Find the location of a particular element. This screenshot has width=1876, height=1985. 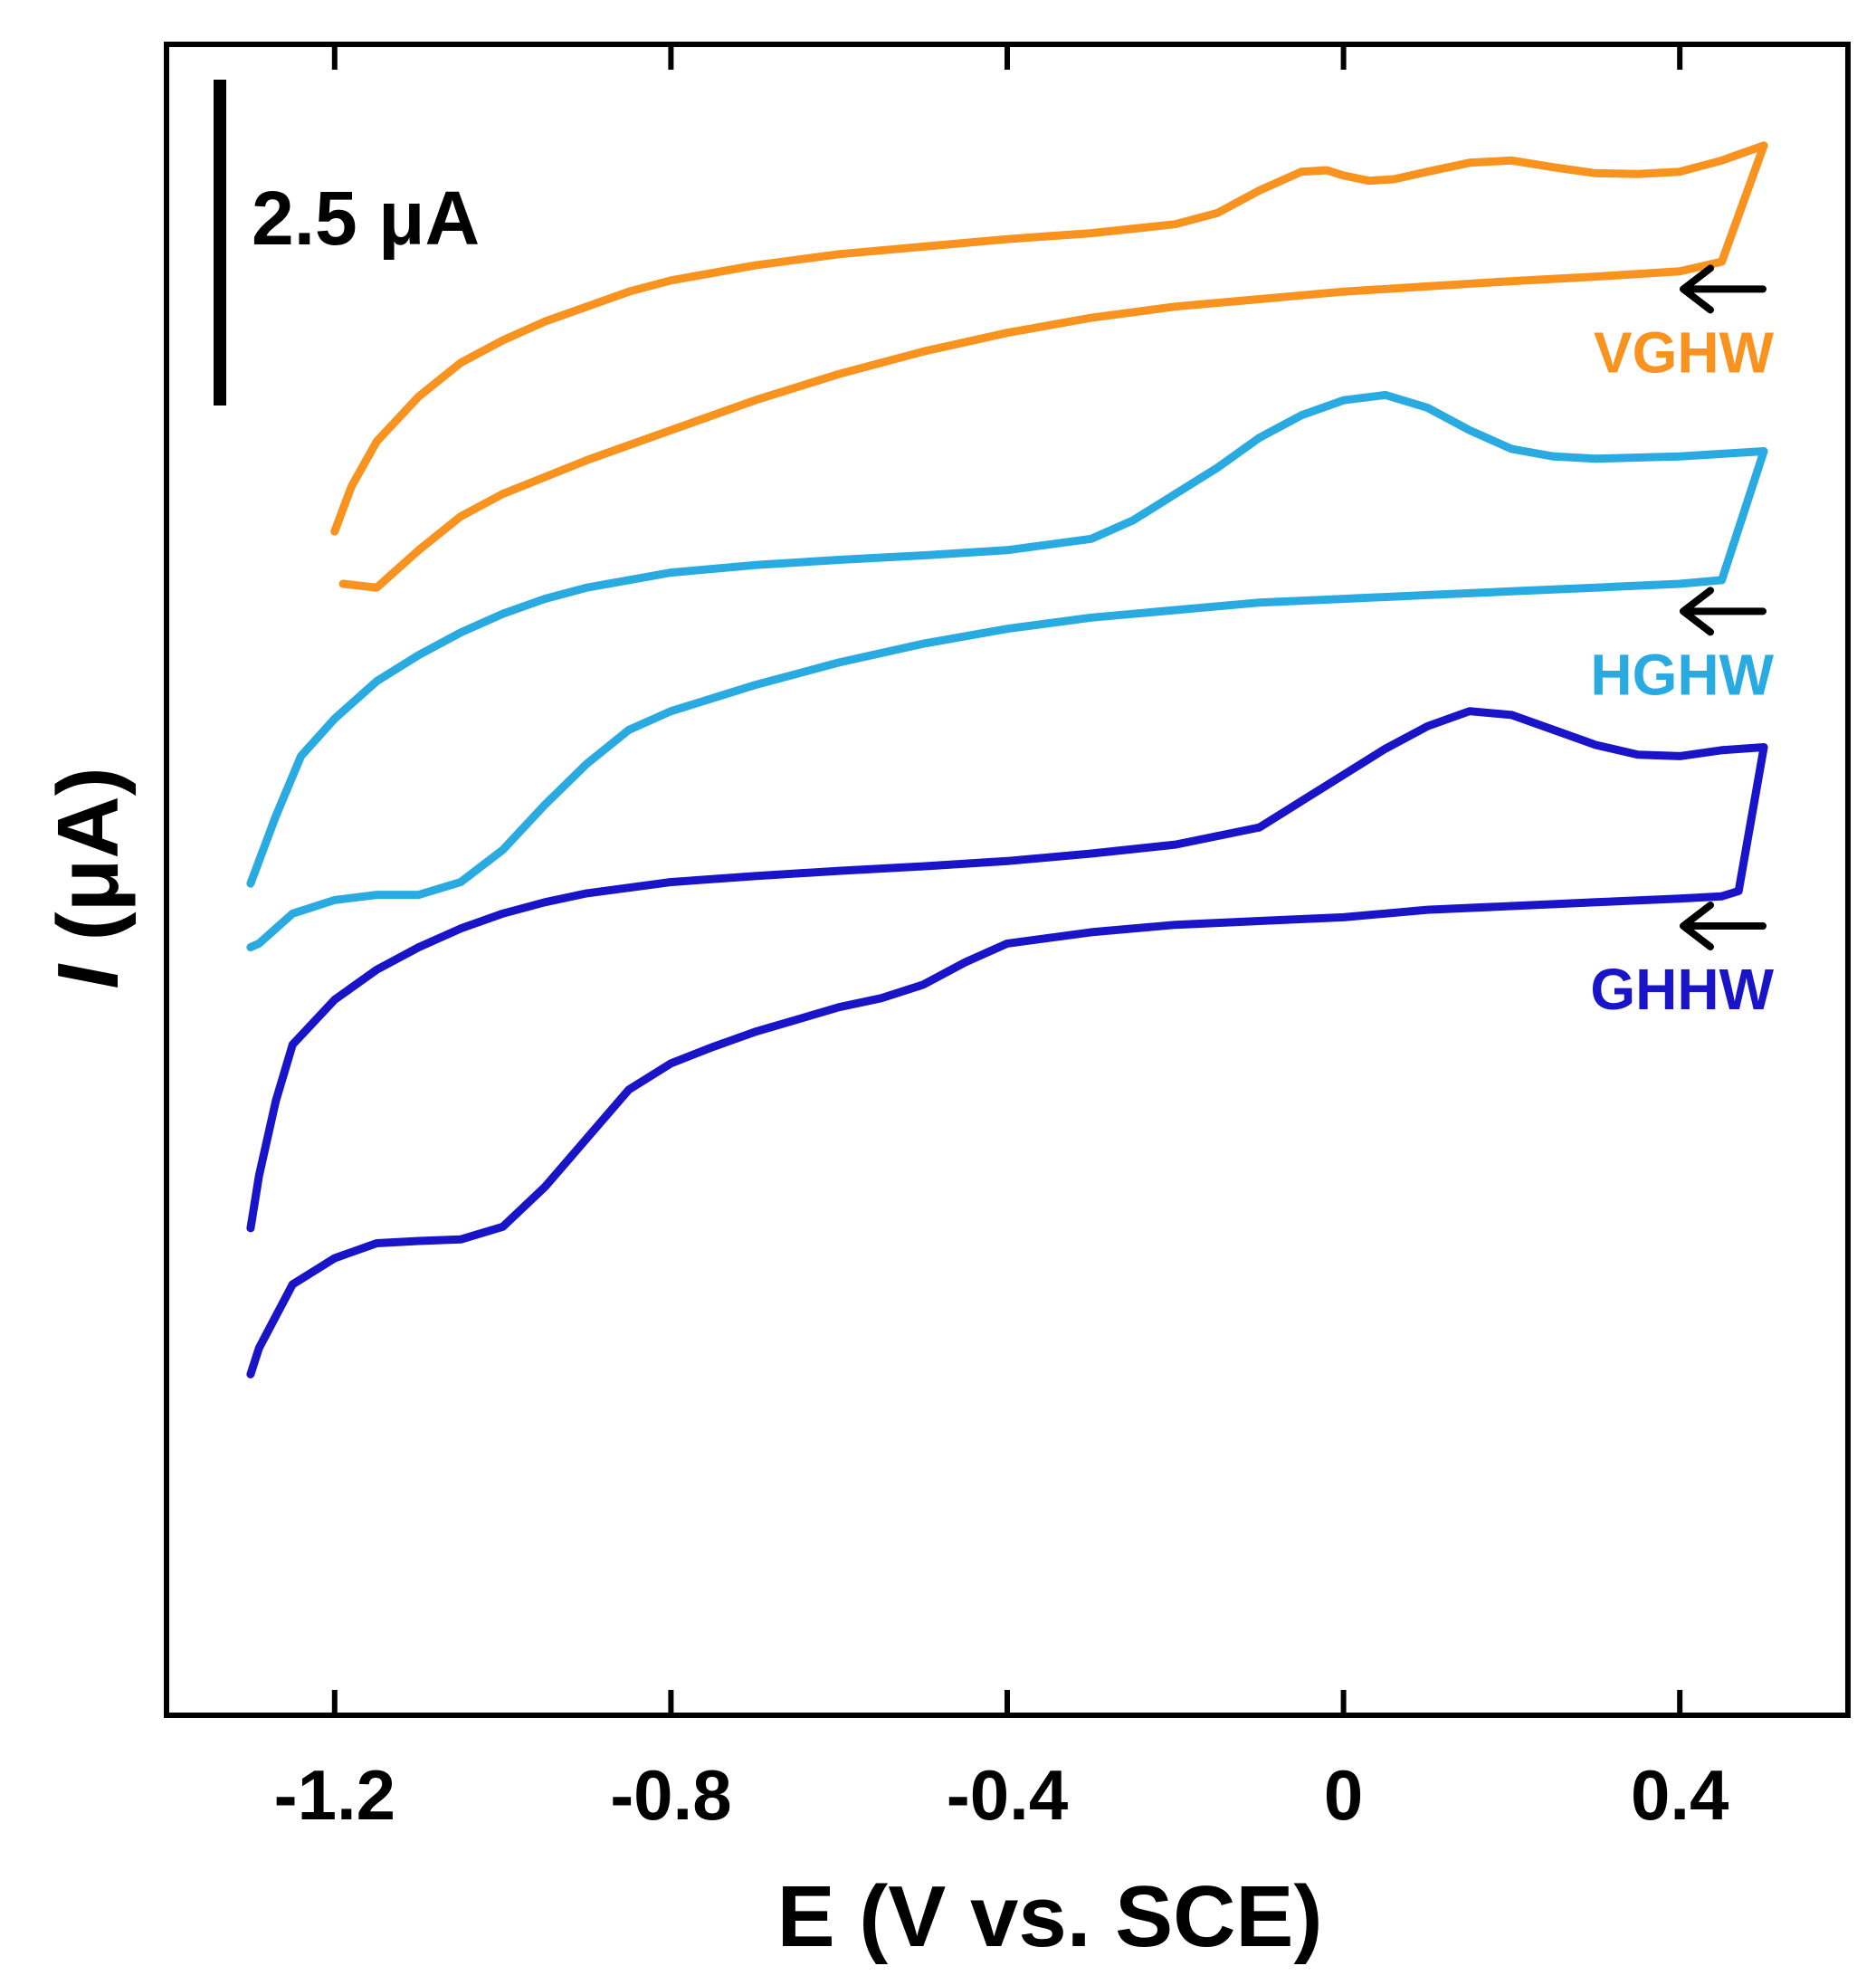

series-label-ghhw: GHHW is located at coordinates (1682, 989).